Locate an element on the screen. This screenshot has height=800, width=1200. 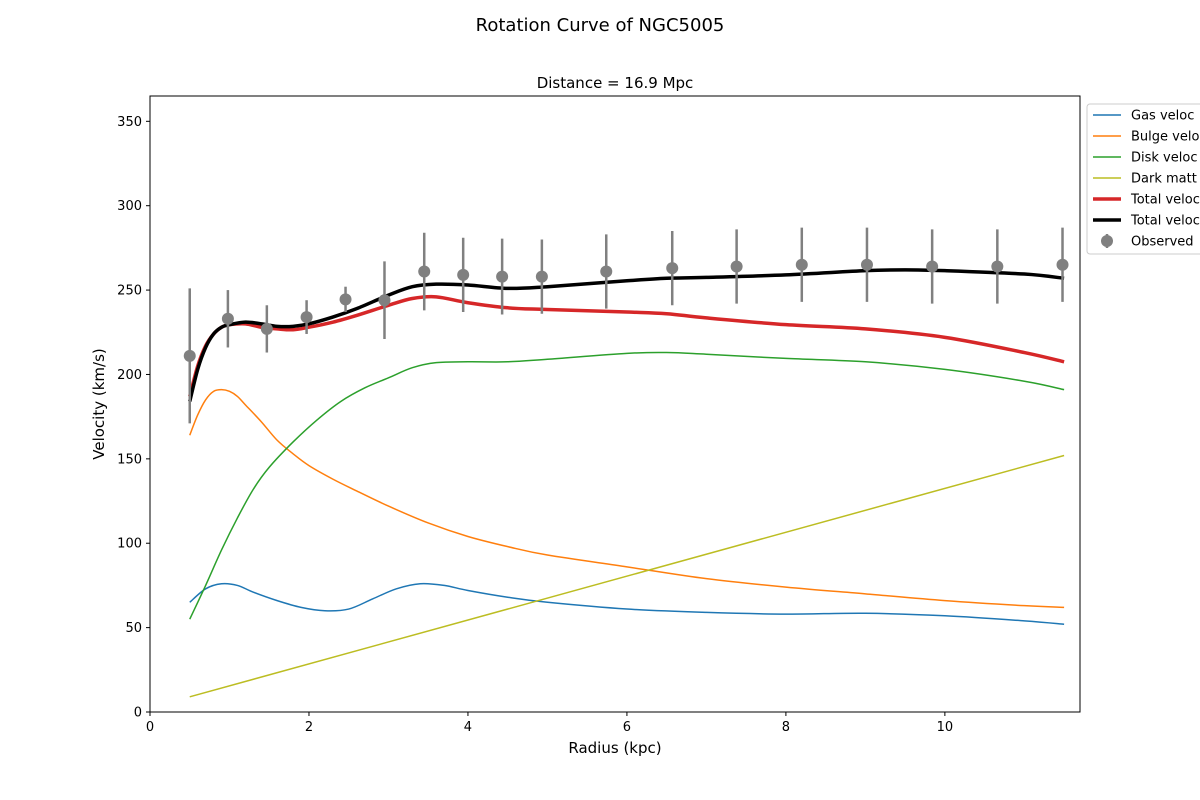
x-tick-label: 4 is located at coordinates (468, 727).